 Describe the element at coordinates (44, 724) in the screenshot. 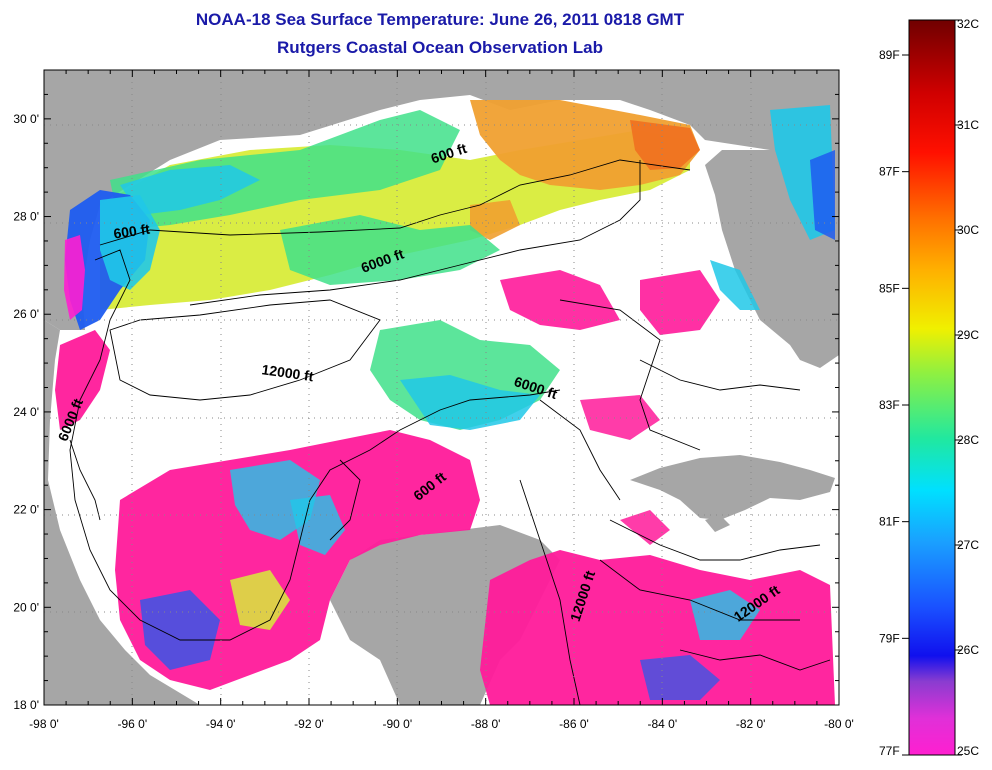

I see `longitude-label: -98 0'` at that location.